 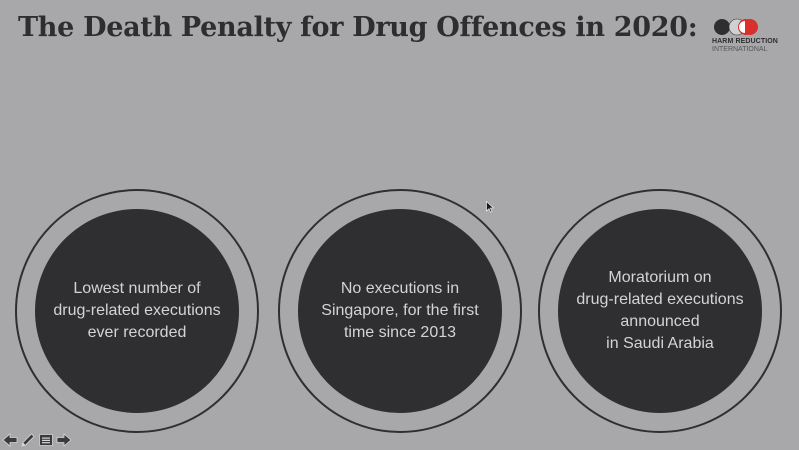 What do you see at coordinates (660, 343) in the screenshot?
I see `fact-line: in Saudi Arabia` at bounding box center [660, 343].